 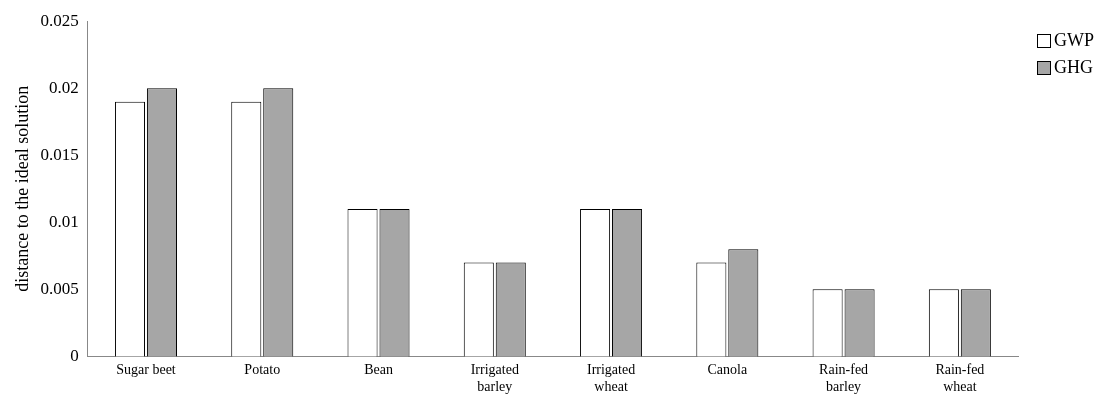 I want to click on x-tick-label: Rain-fed barley, so click(x=844, y=378).